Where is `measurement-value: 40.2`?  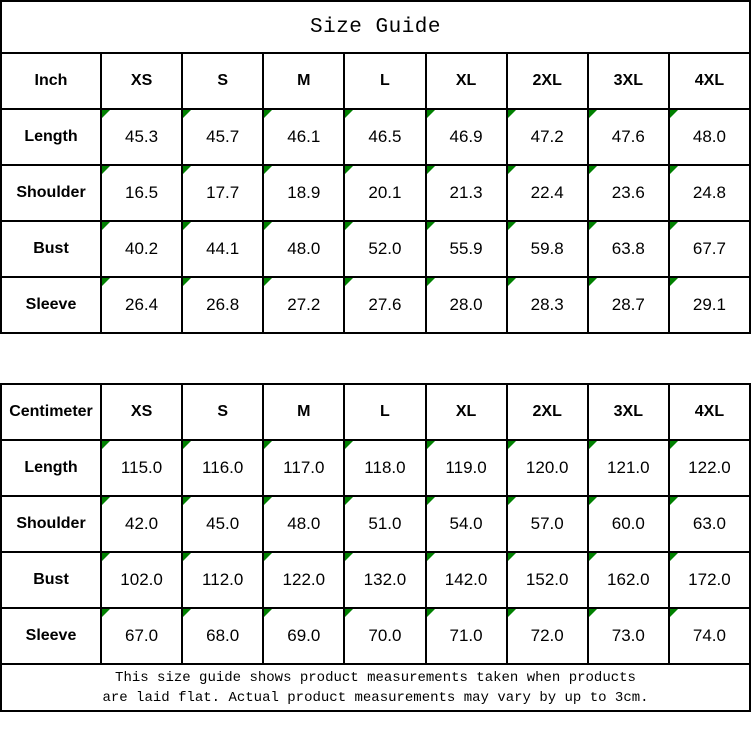
measurement-value: 40.2 is located at coordinates (142, 248).